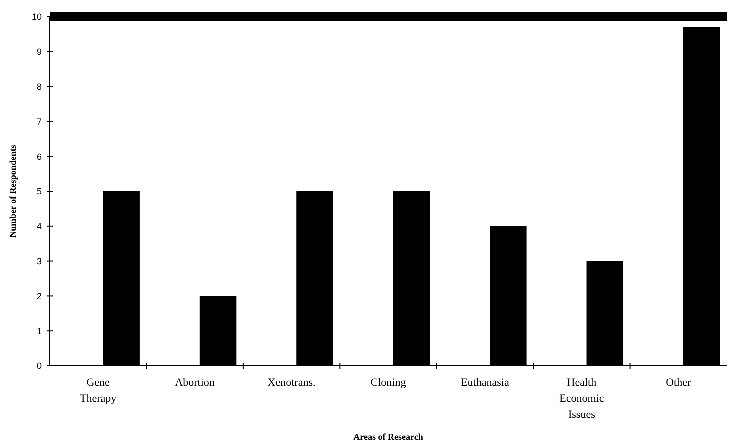 The image size is (741, 446). What do you see at coordinates (39, 157) in the screenshot?
I see `y-tick-label: 6` at bounding box center [39, 157].